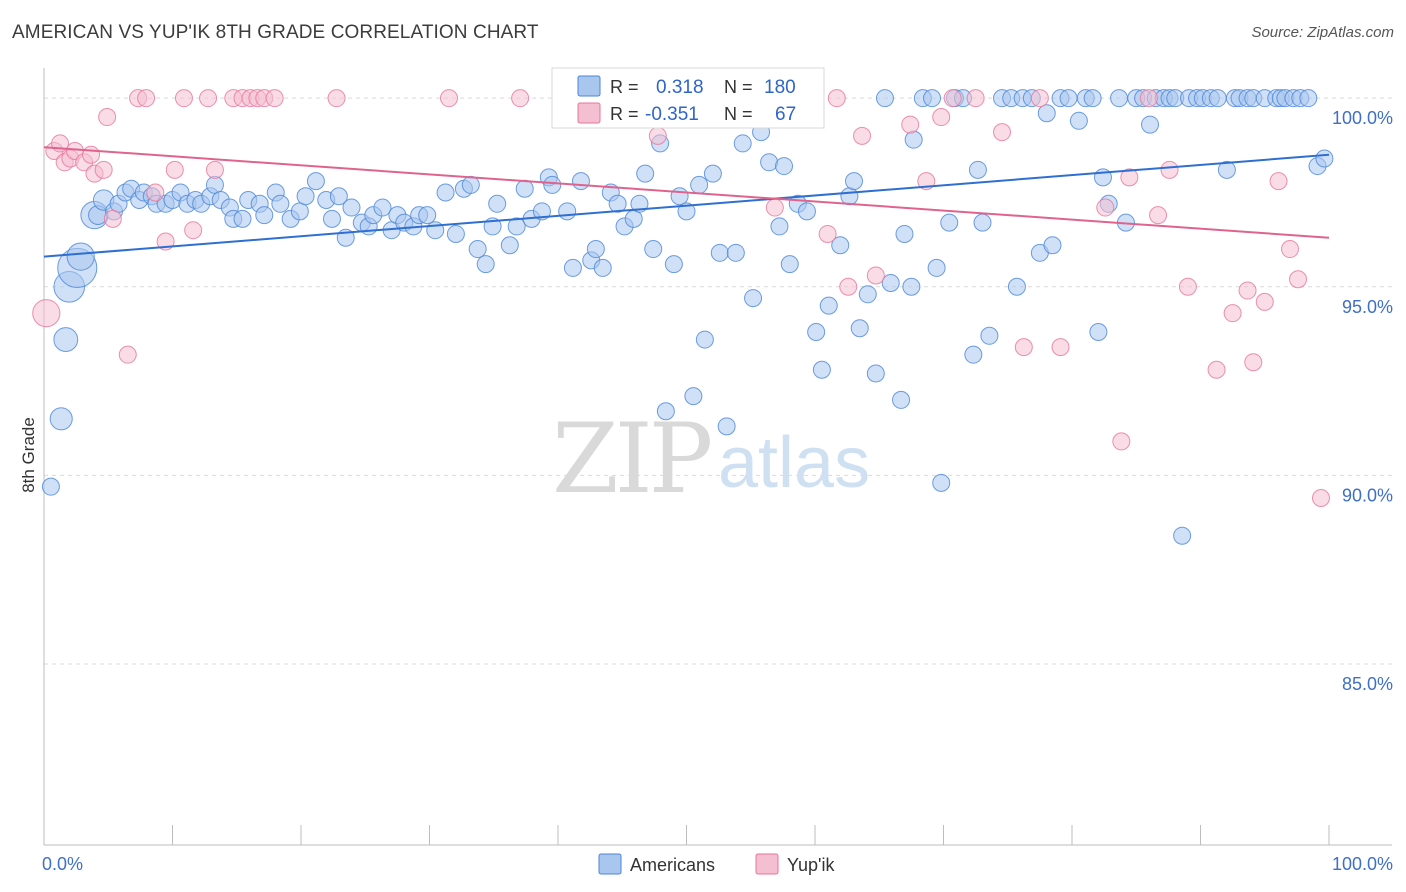  What do you see at coordinates (610, 864) in the screenshot?
I see `legend-americans-swatch` at bounding box center [610, 864].